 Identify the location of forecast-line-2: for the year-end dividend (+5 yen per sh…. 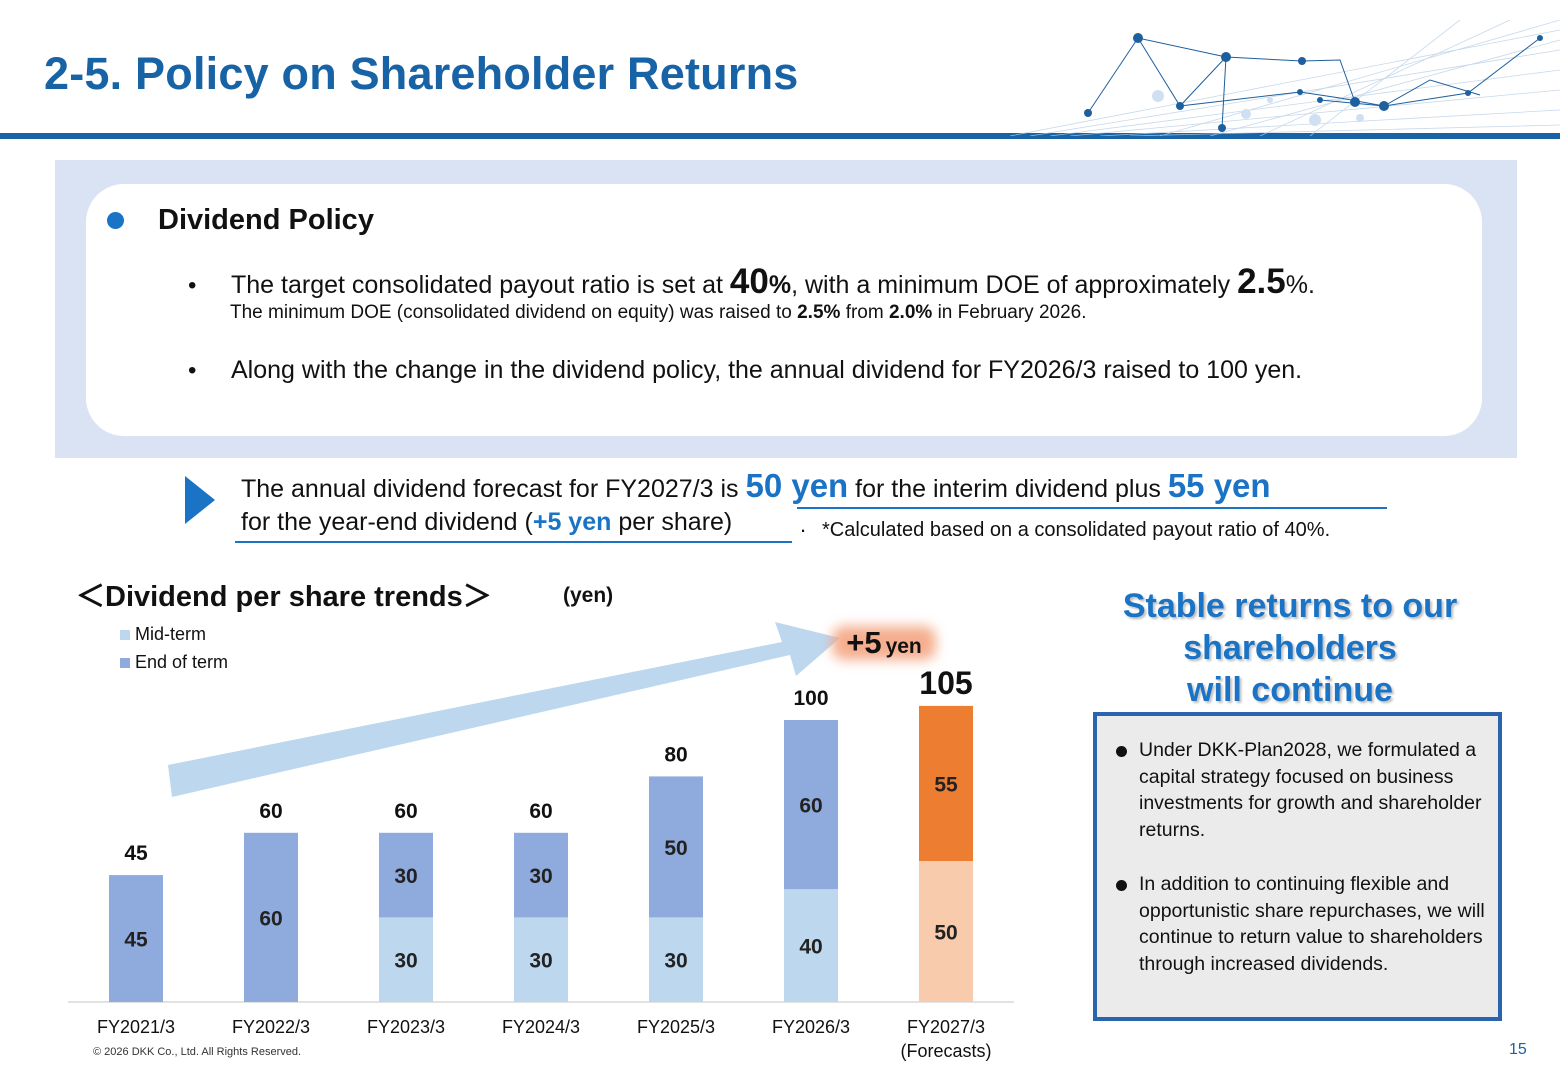
(487, 522).